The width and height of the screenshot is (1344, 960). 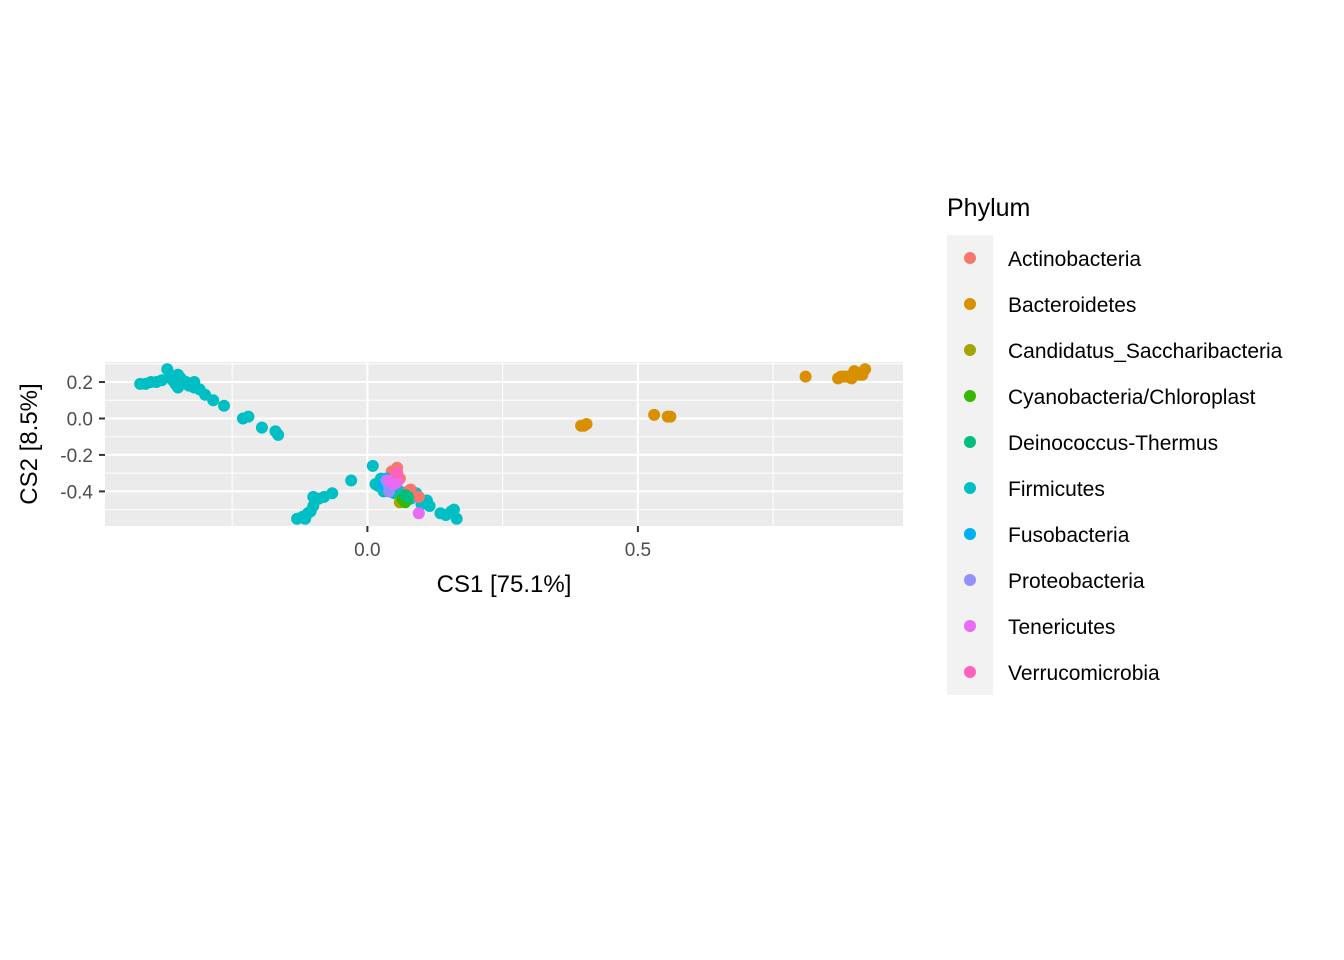 What do you see at coordinates (367, 550) in the screenshot?
I see `x-tick-label: 0.0` at bounding box center [367, 550].